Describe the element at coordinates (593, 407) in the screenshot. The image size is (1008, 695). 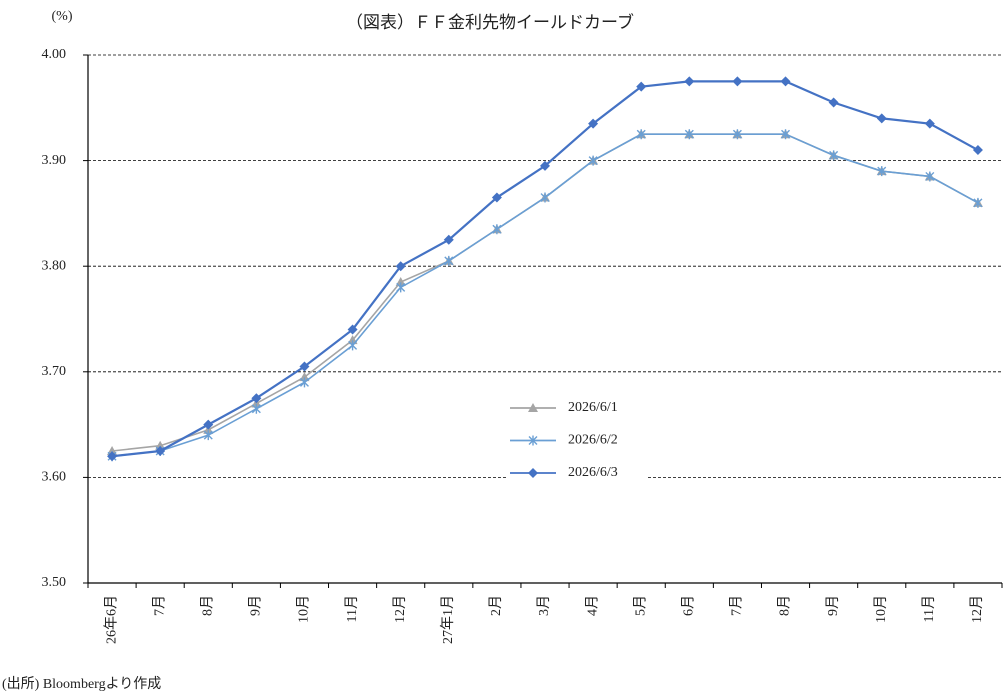
I see `legend-label: 2026/6/1` at that location.